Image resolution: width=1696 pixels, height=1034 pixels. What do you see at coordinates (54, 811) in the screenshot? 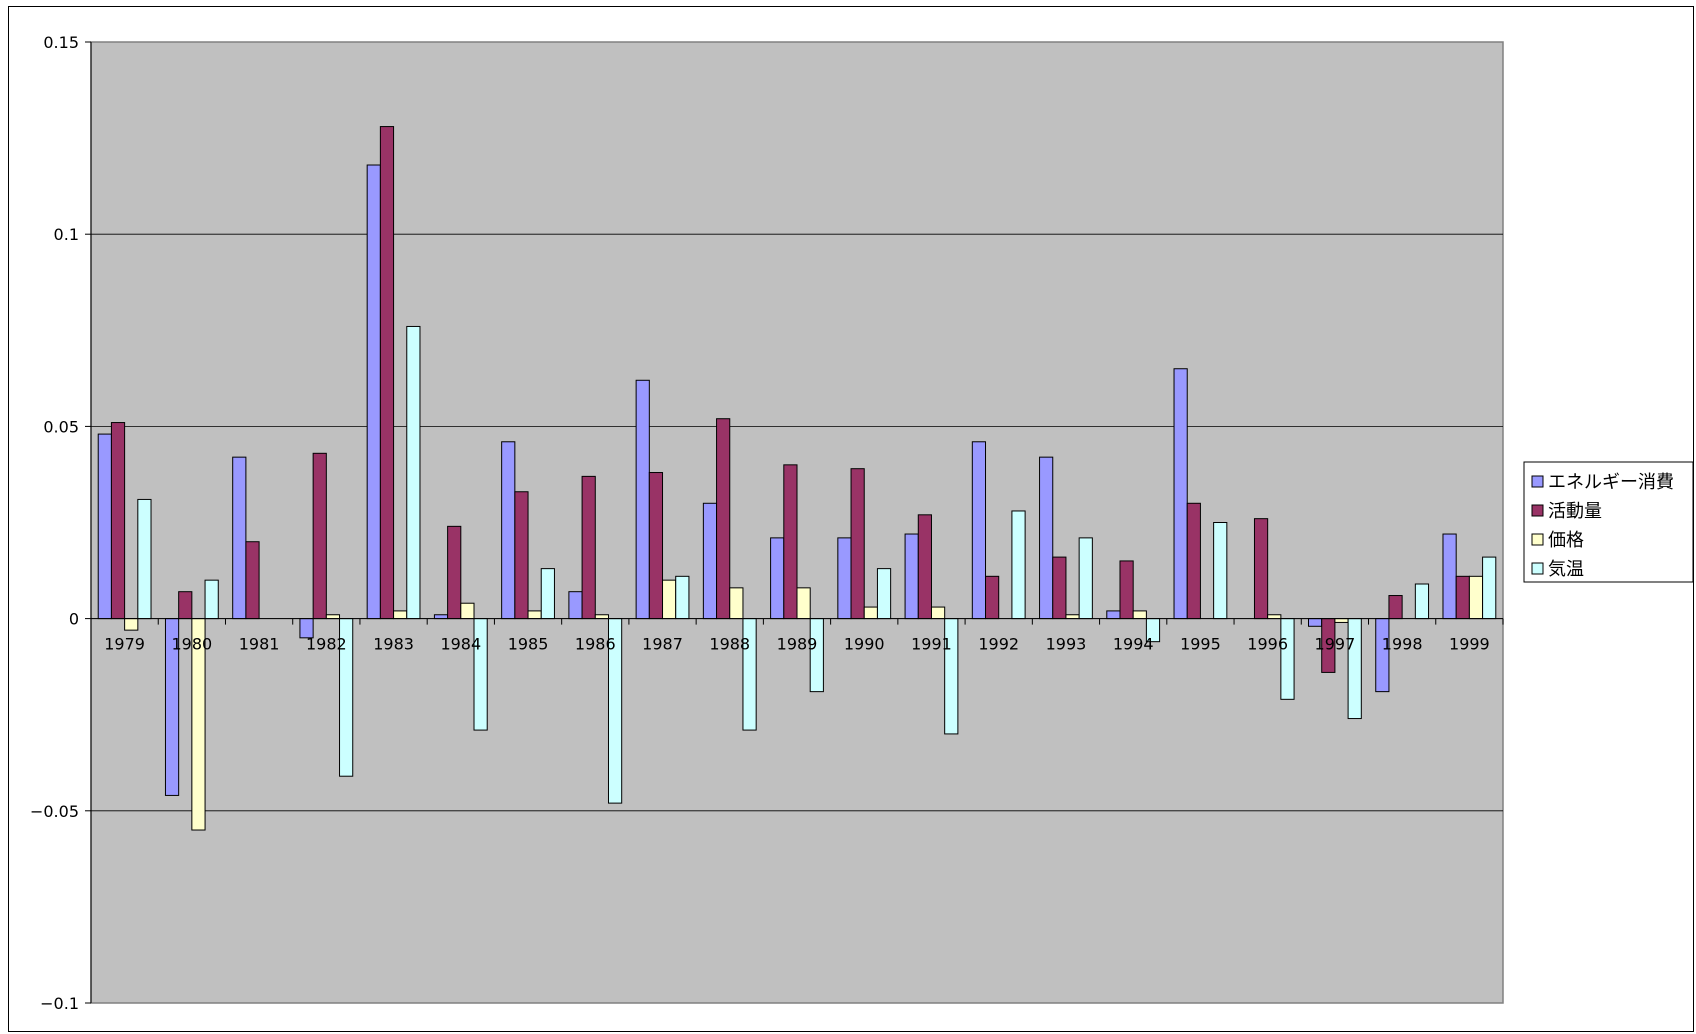
I see `y-tick-label: −0.05` at bounding box center [54, 811].